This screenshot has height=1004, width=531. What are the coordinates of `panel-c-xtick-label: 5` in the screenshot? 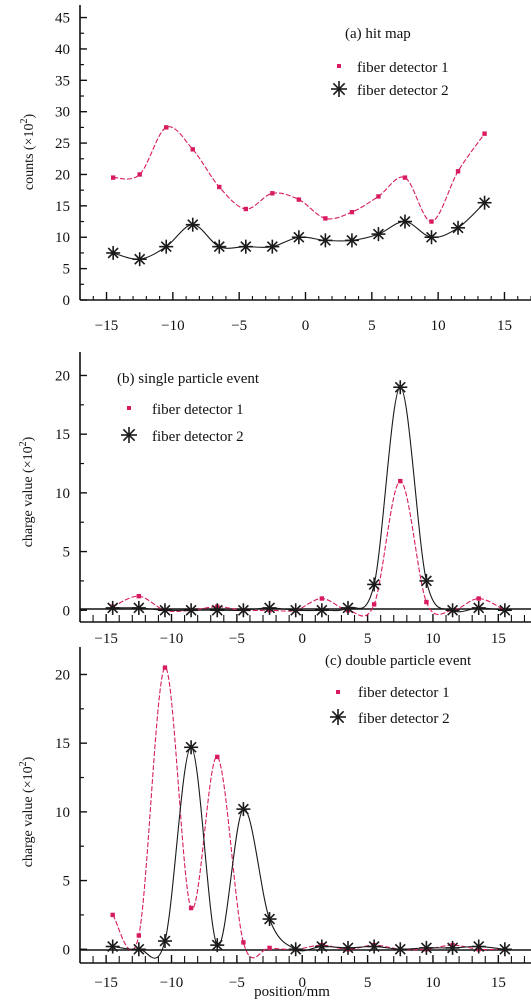 It's located at (368, 983).